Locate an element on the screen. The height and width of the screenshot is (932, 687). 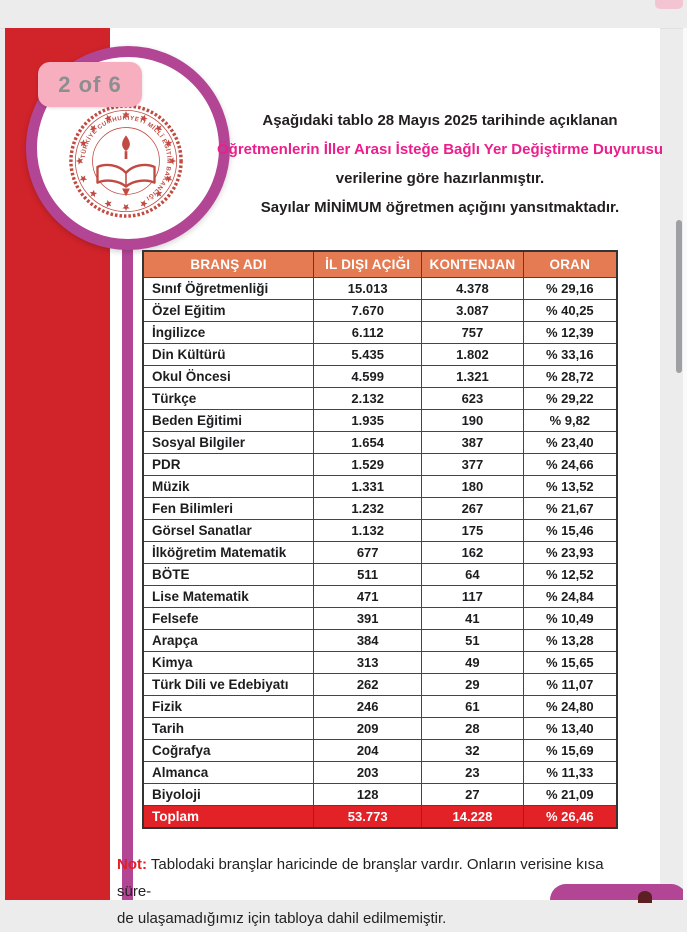
value-cell: 1.232 is located at coordinates (368, 508).